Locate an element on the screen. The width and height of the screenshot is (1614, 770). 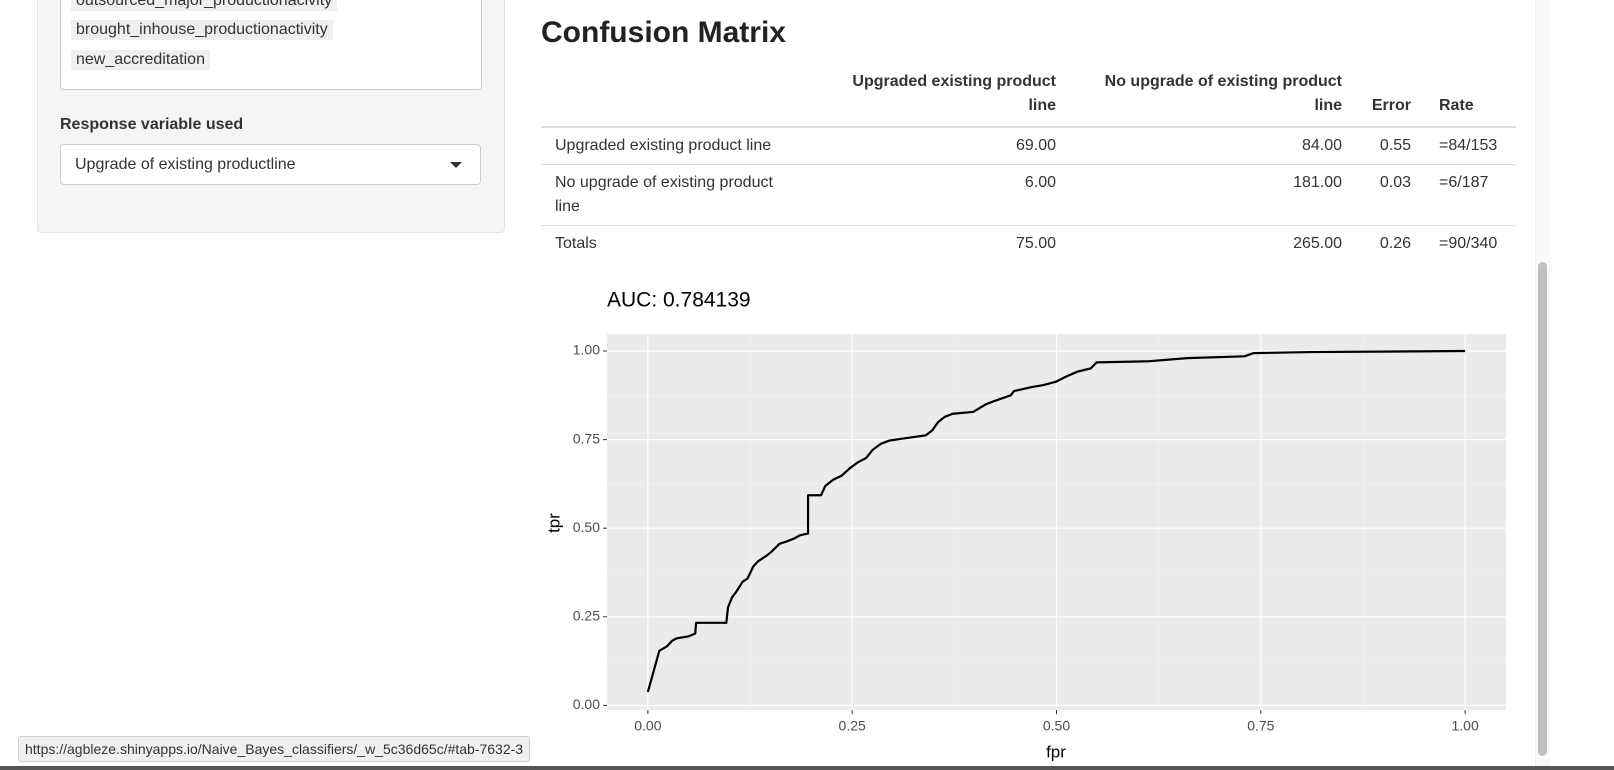
scrollbar-thumb is located at coordinates (1542, 509).